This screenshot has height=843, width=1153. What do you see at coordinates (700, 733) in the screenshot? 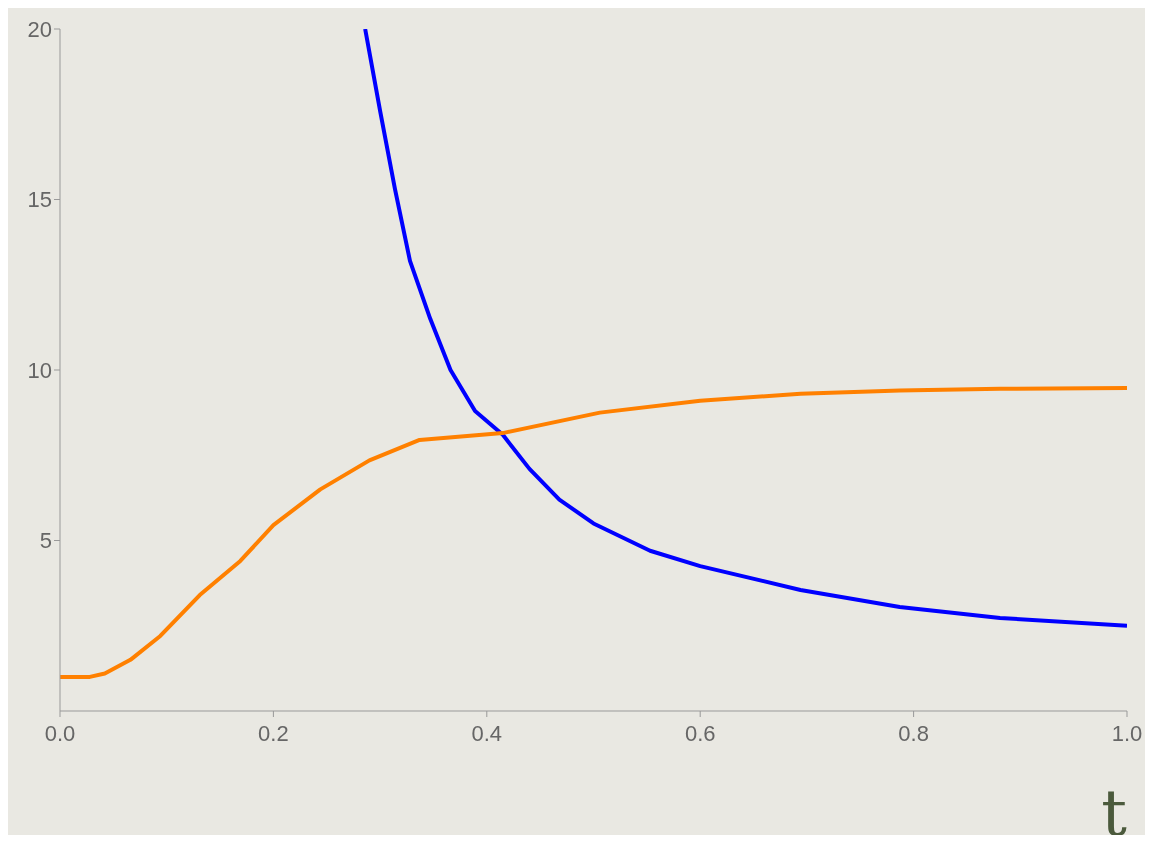
I see `x-tick-label: 0.6` at bounding box center [700, 733].